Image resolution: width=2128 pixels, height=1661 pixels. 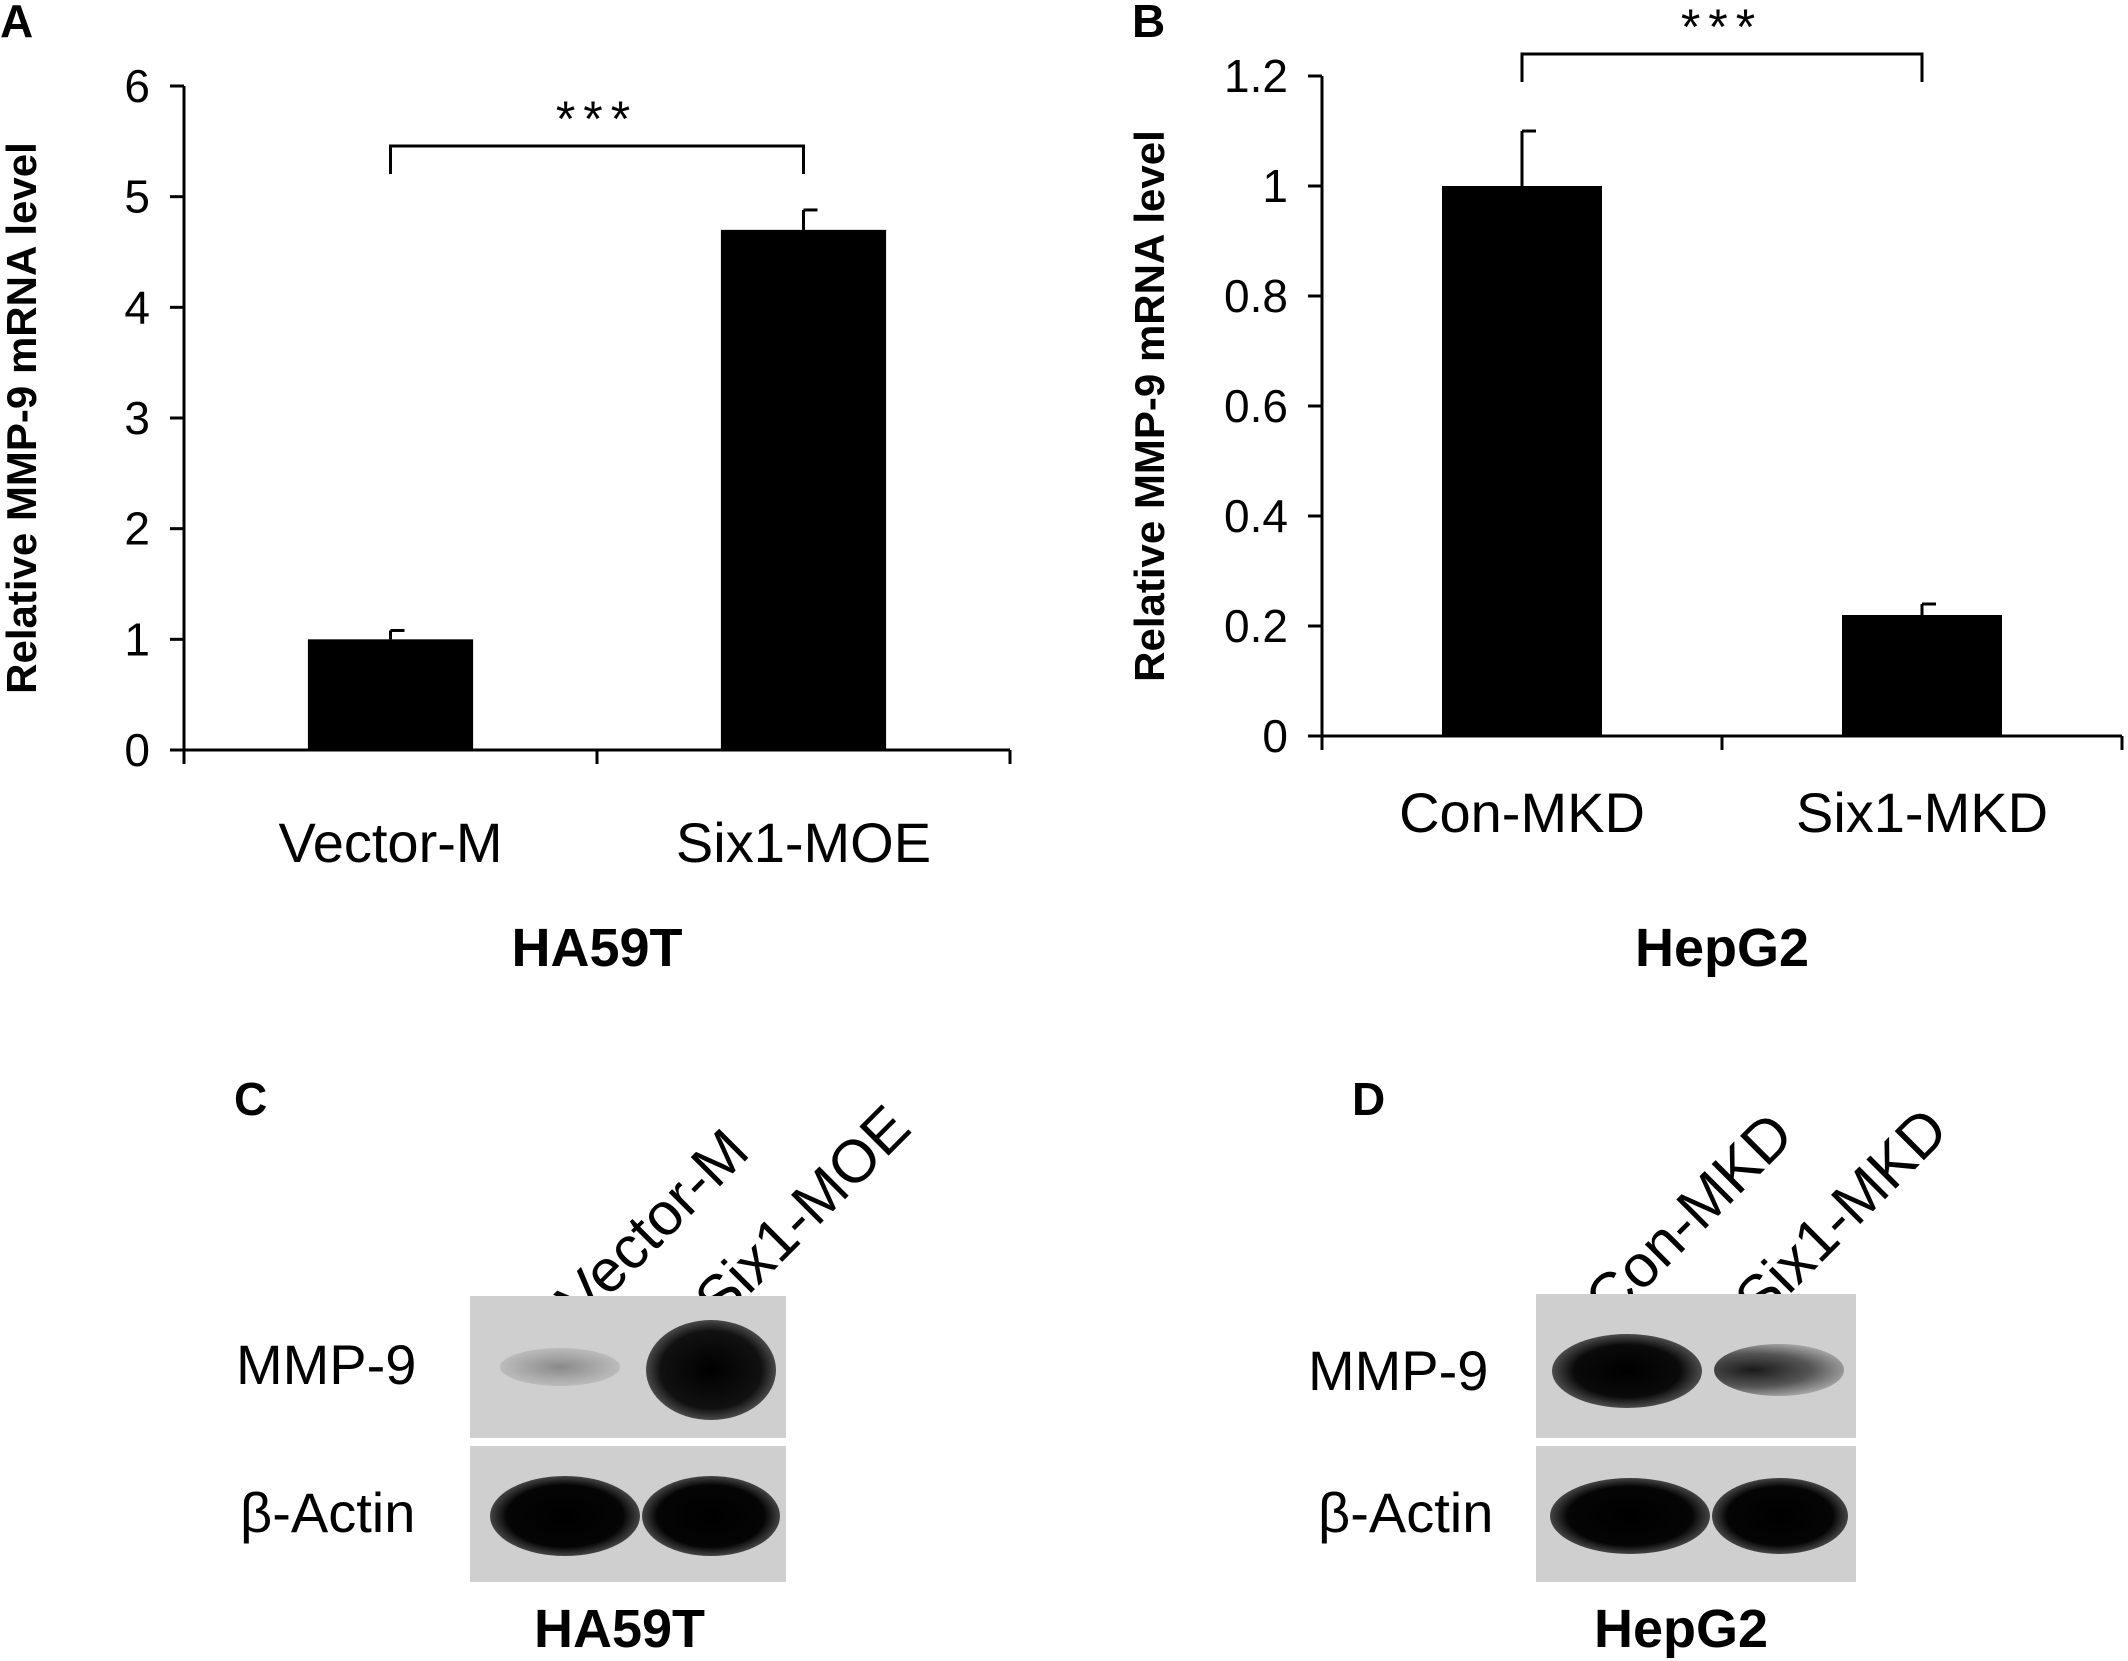 I want to click on bar-six1-mkd, so click(x=1922, y=675).